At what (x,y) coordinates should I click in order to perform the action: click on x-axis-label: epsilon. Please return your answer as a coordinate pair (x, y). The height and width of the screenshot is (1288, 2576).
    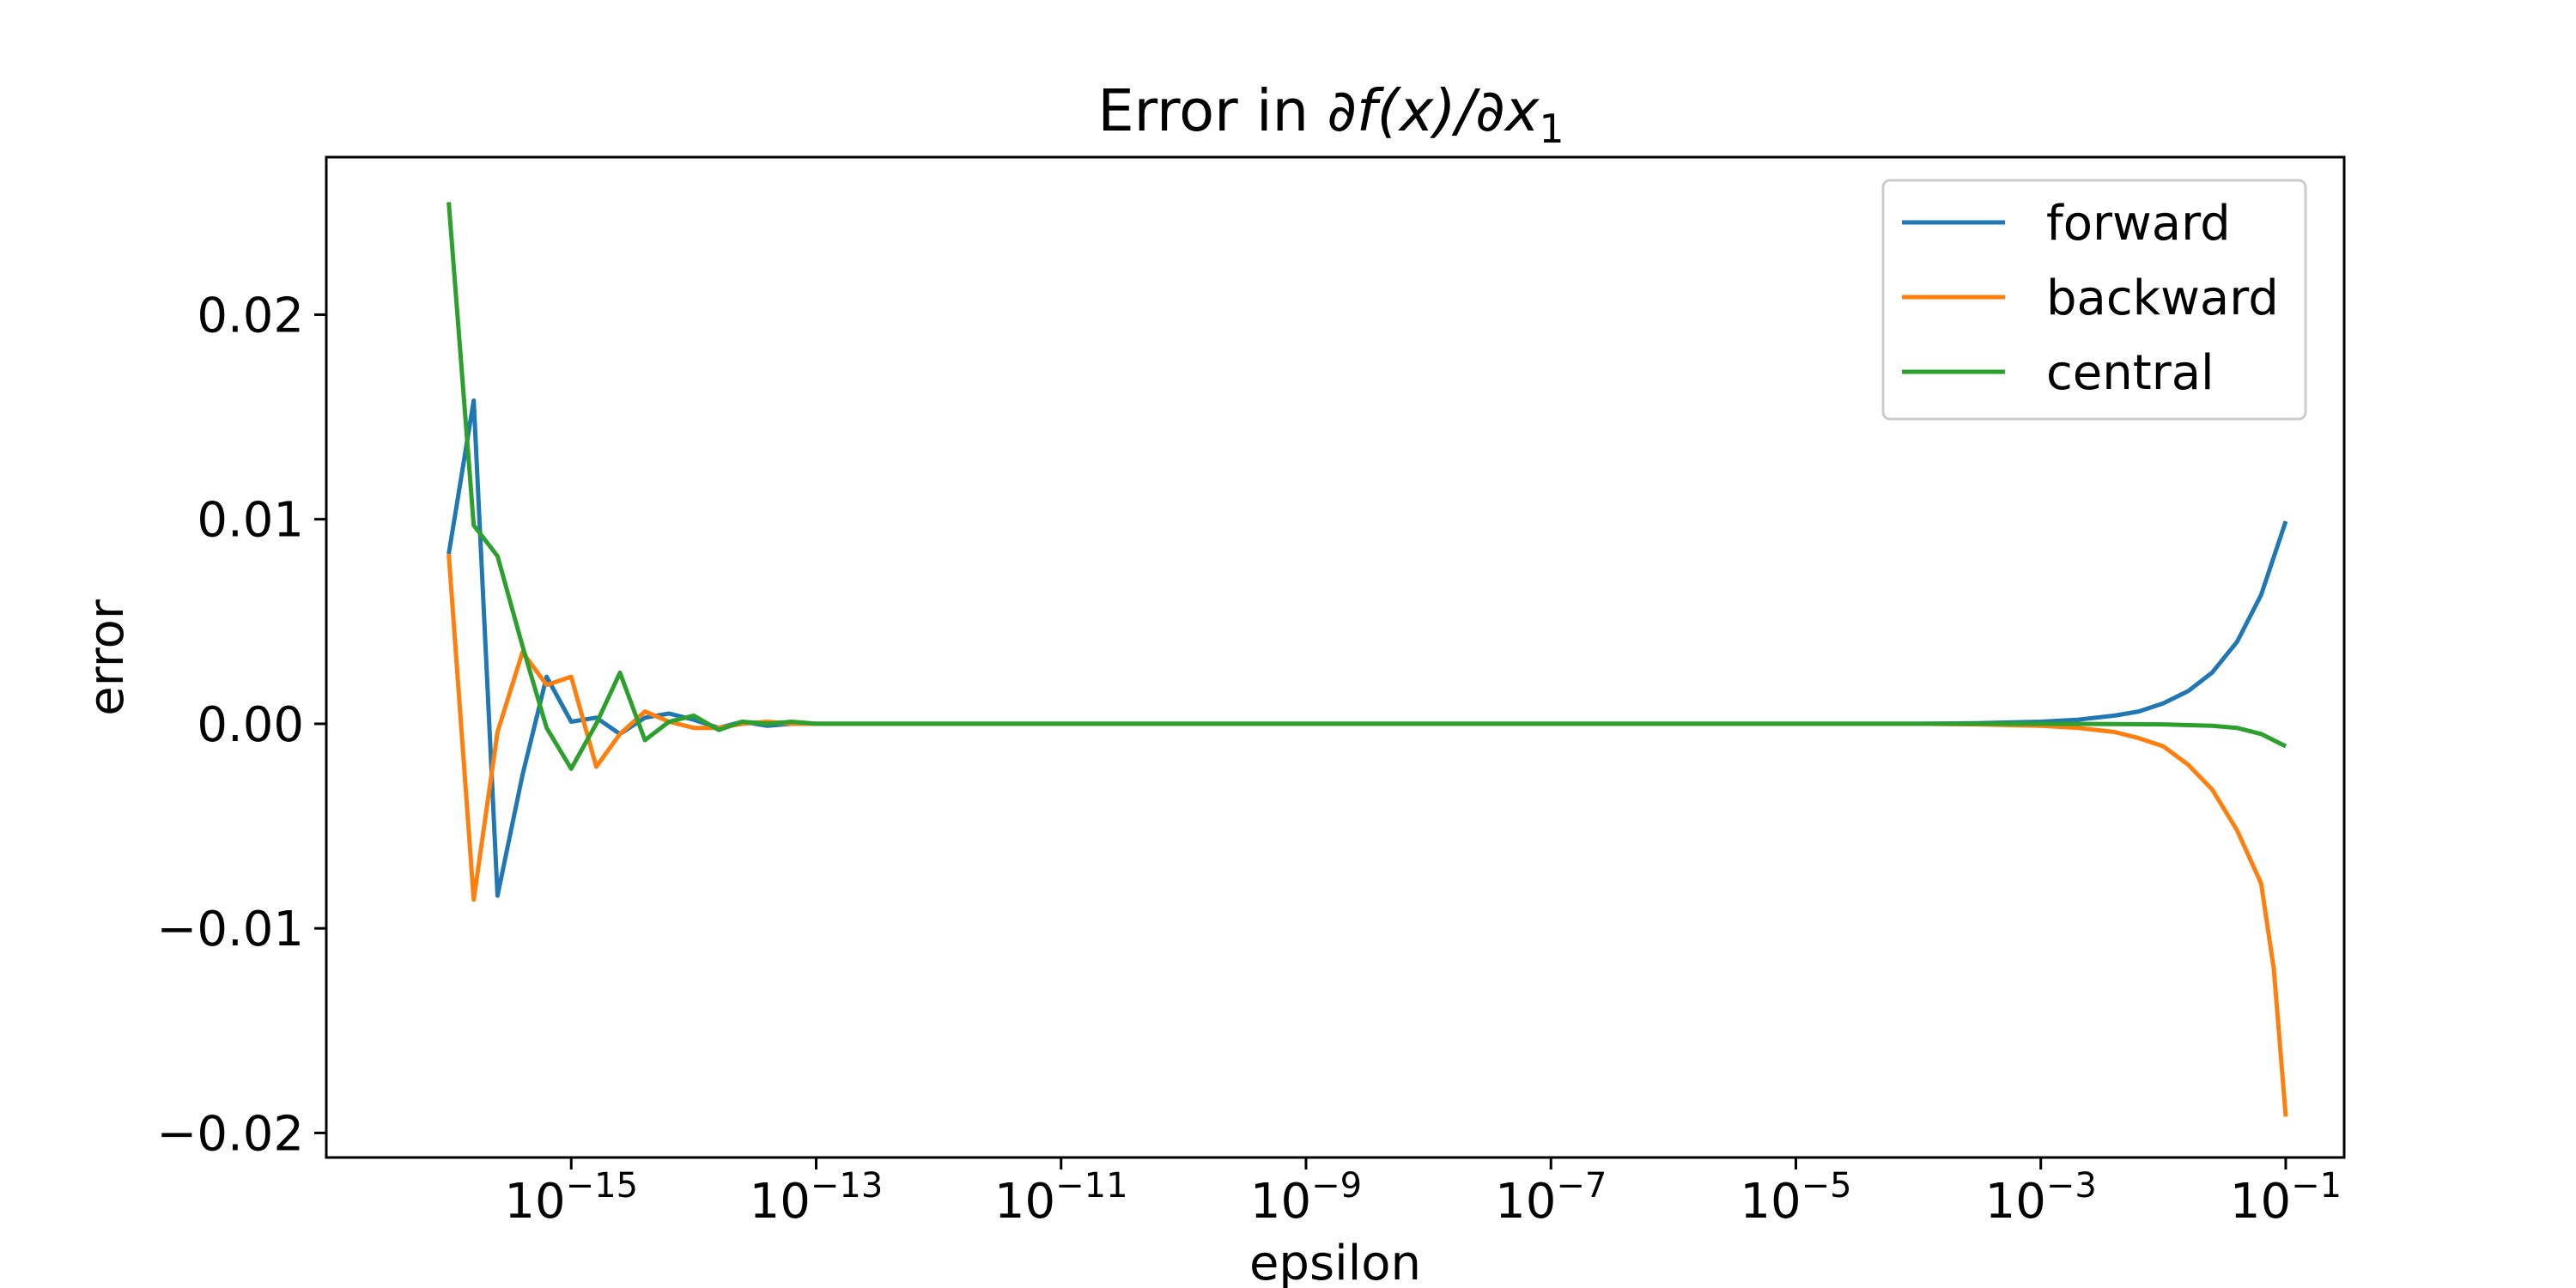
    Looking at the image, I should click on (1335, 1262).